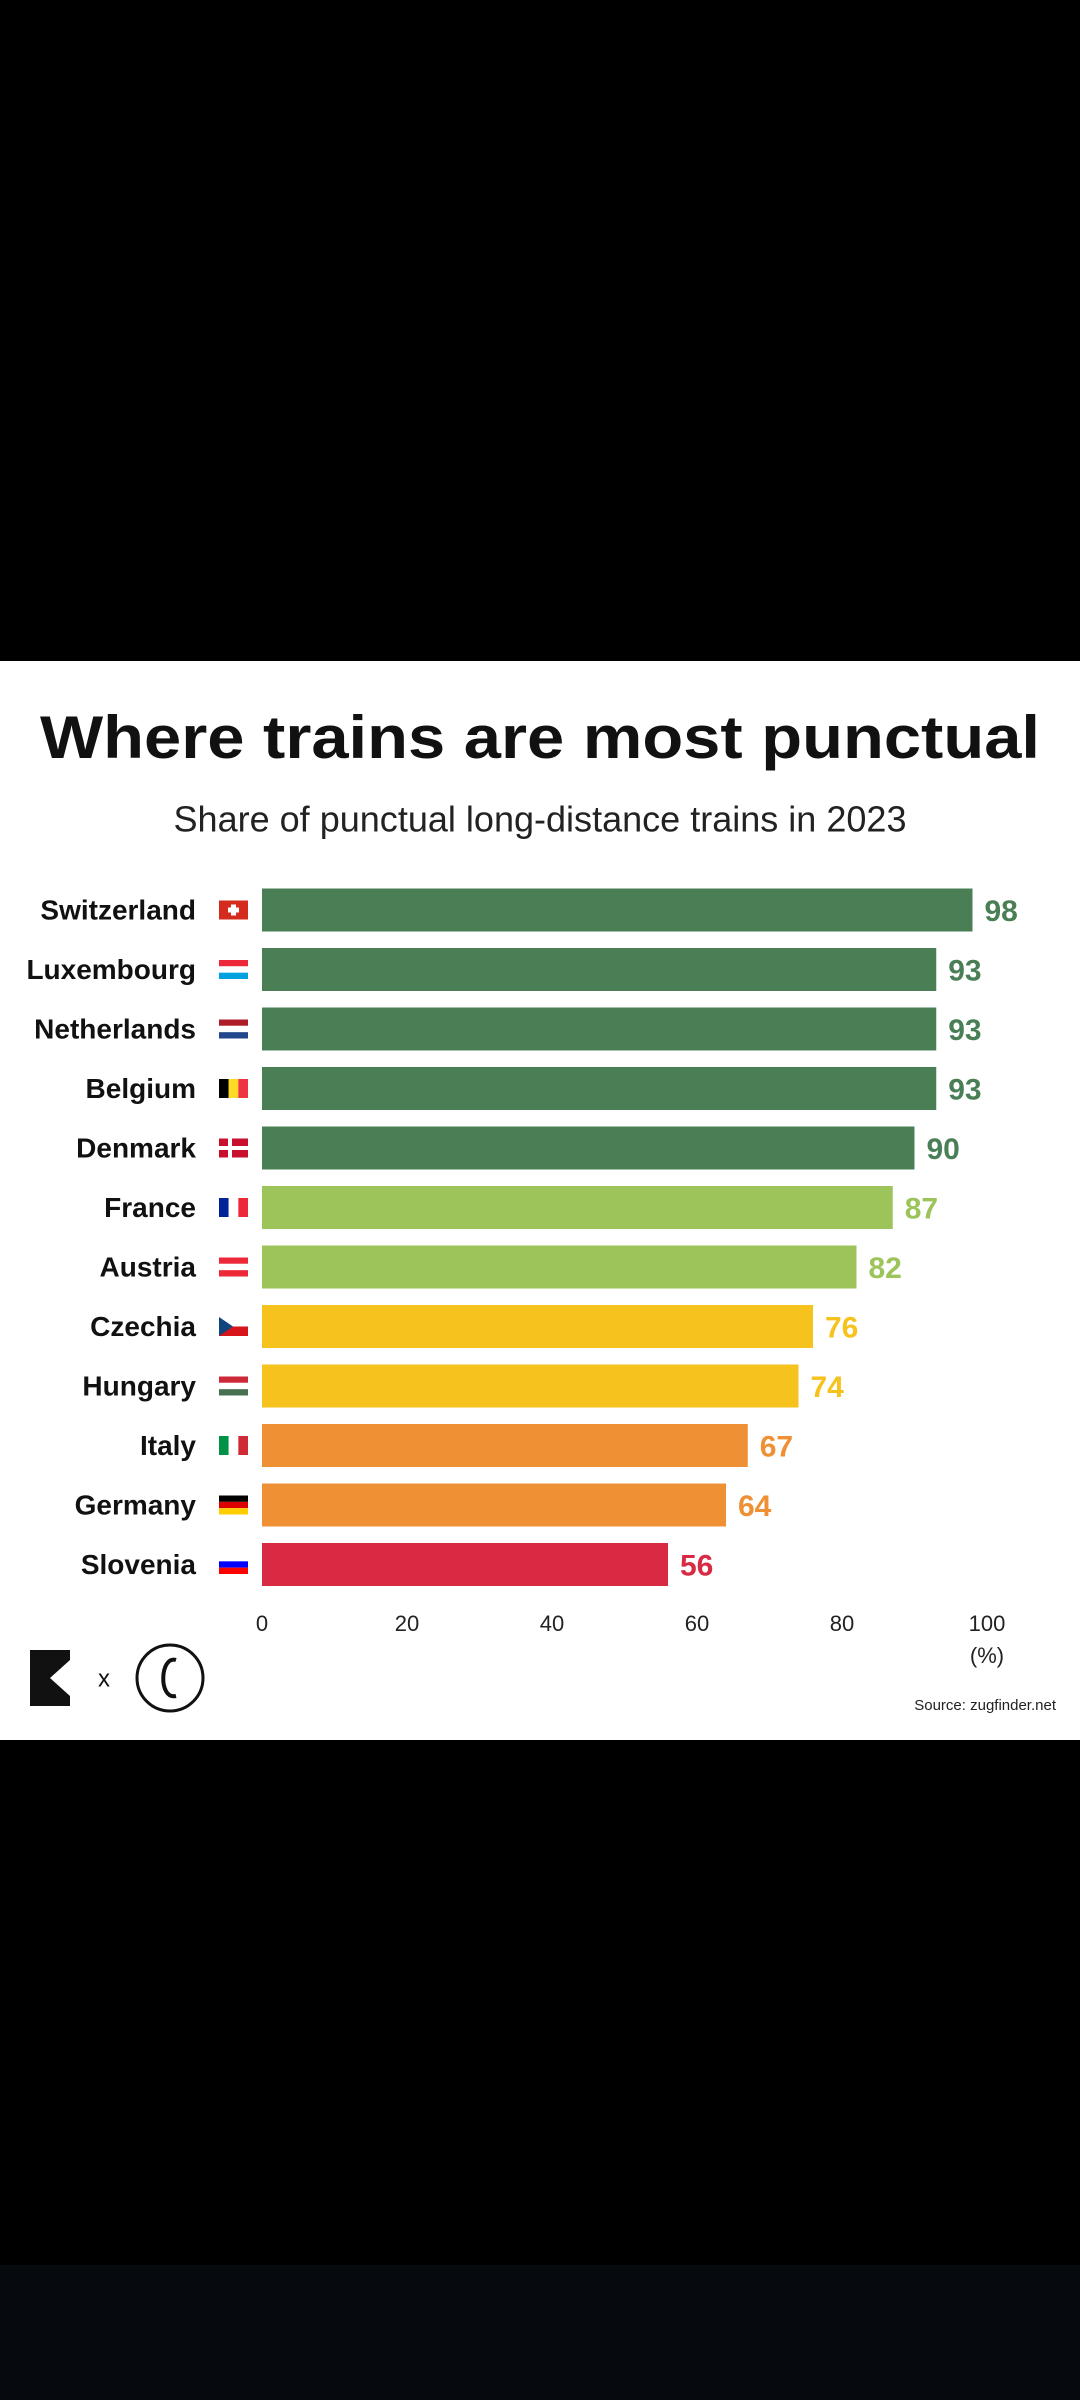 Image resolution: width=1080 pixels, height=2400 pixels. Describe the element at coordinates (104, 1678) in the screenshot. I see `logo-separator: x` at that location.